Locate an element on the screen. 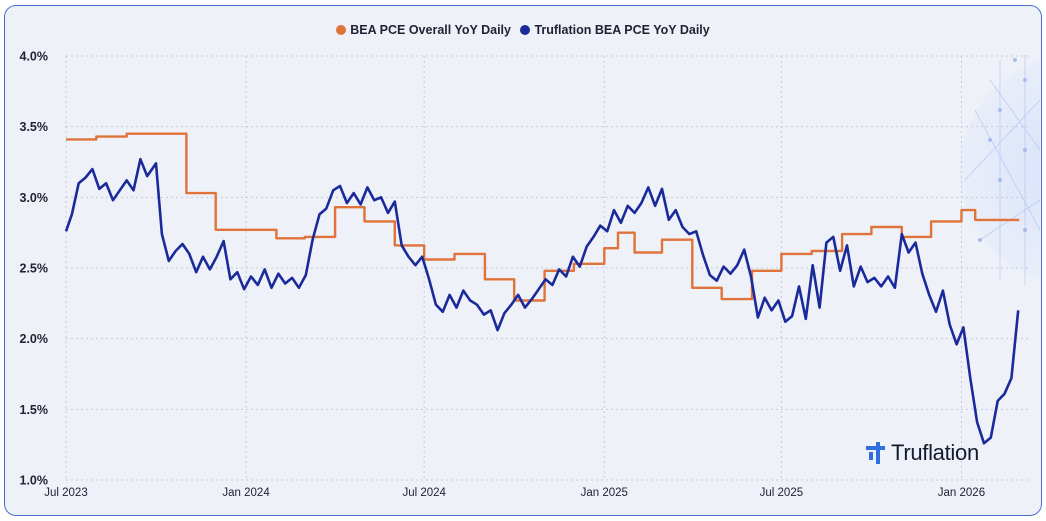 The height and width of the screenshot is (521, 1046). legend-item-truflation: Truflation BEA PCE YoY Daily is located at coordinates (615, 30).